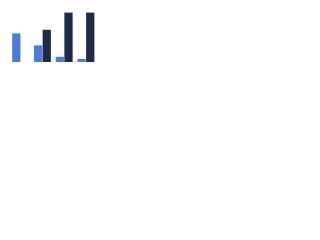 This screenshot has height=240, width=320. What do you see at coordinates (53, 37) in the screenshot?
I see `chart` at bounding box center [53, 37].